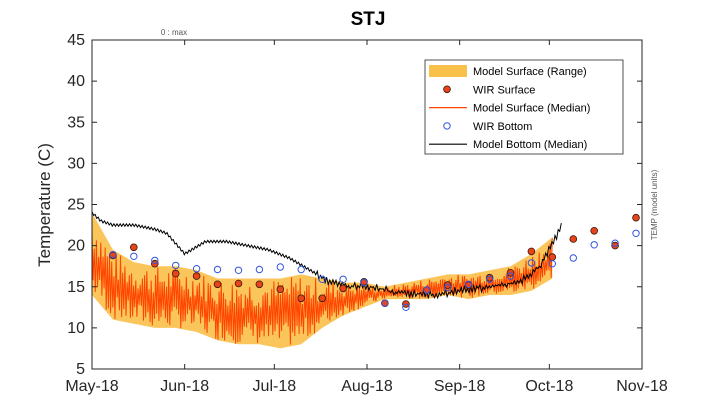  What do you see at coordinates (447, 89) in the screenshot?
I see `legend-swatch-wir-surface` at bounding box center [447, 89].